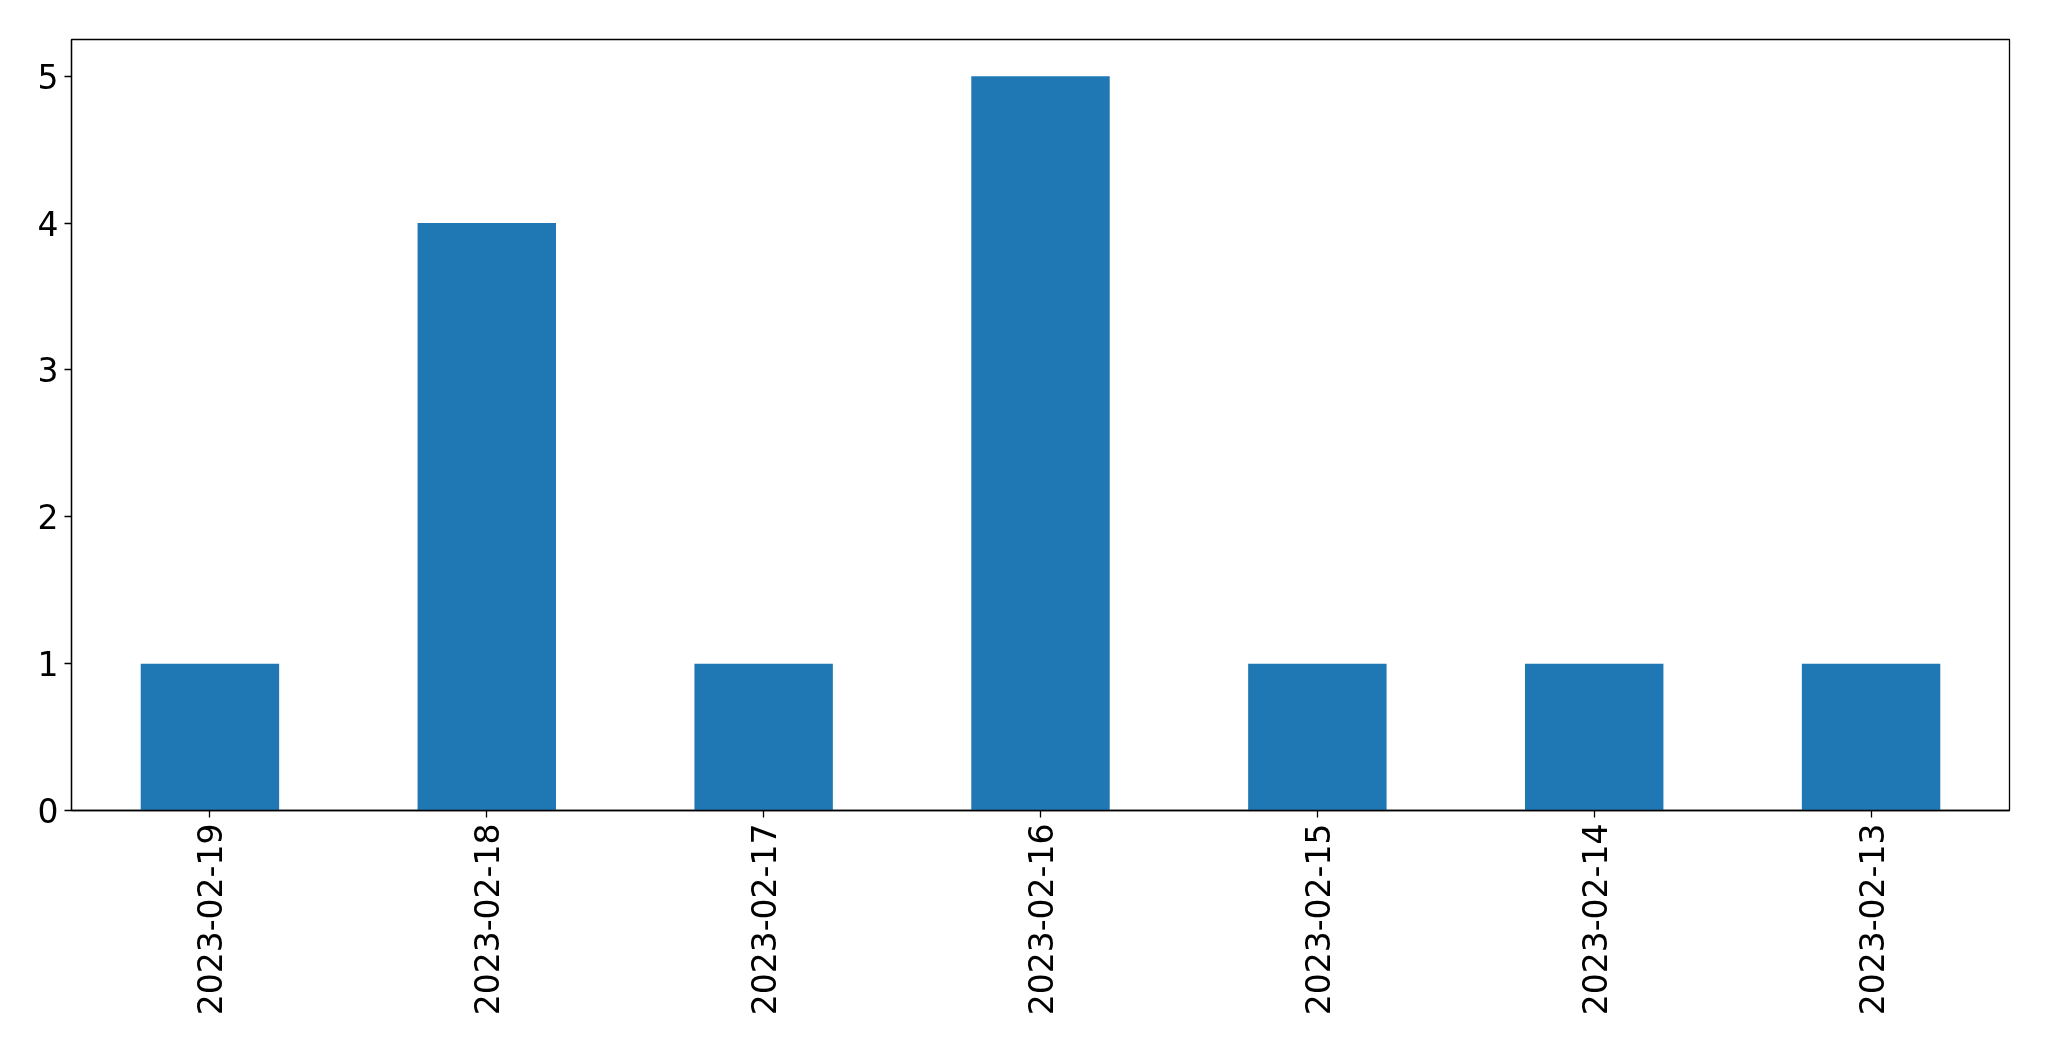  I want to click on y-tick-label: 4, so click(48, 224).